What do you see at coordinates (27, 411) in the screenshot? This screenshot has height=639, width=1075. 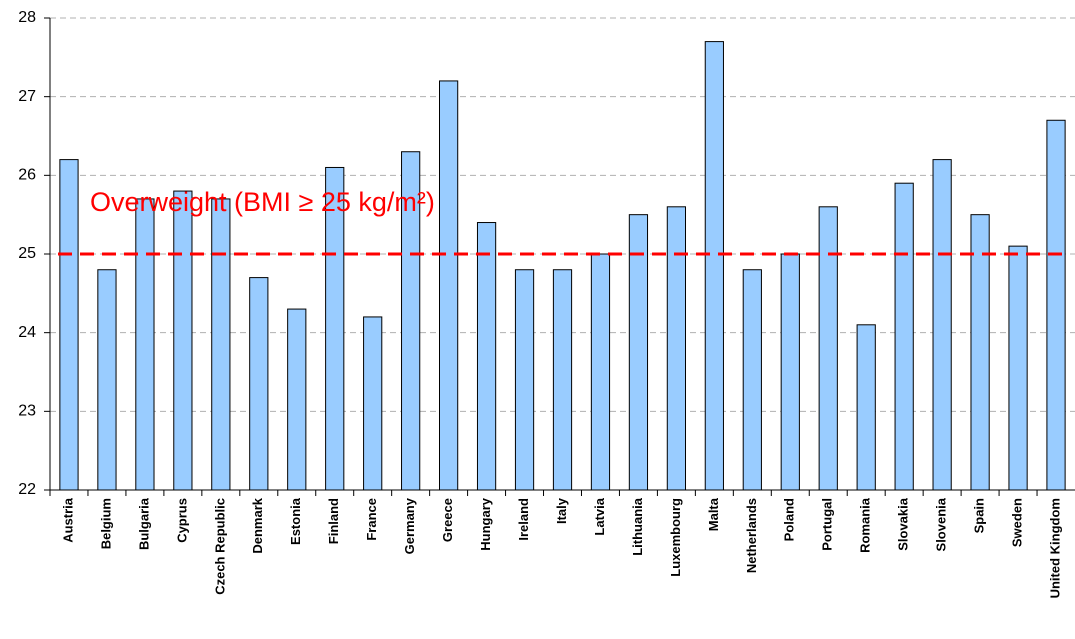 I see `y-tick-label: 23` at bounding box center [27, 411].